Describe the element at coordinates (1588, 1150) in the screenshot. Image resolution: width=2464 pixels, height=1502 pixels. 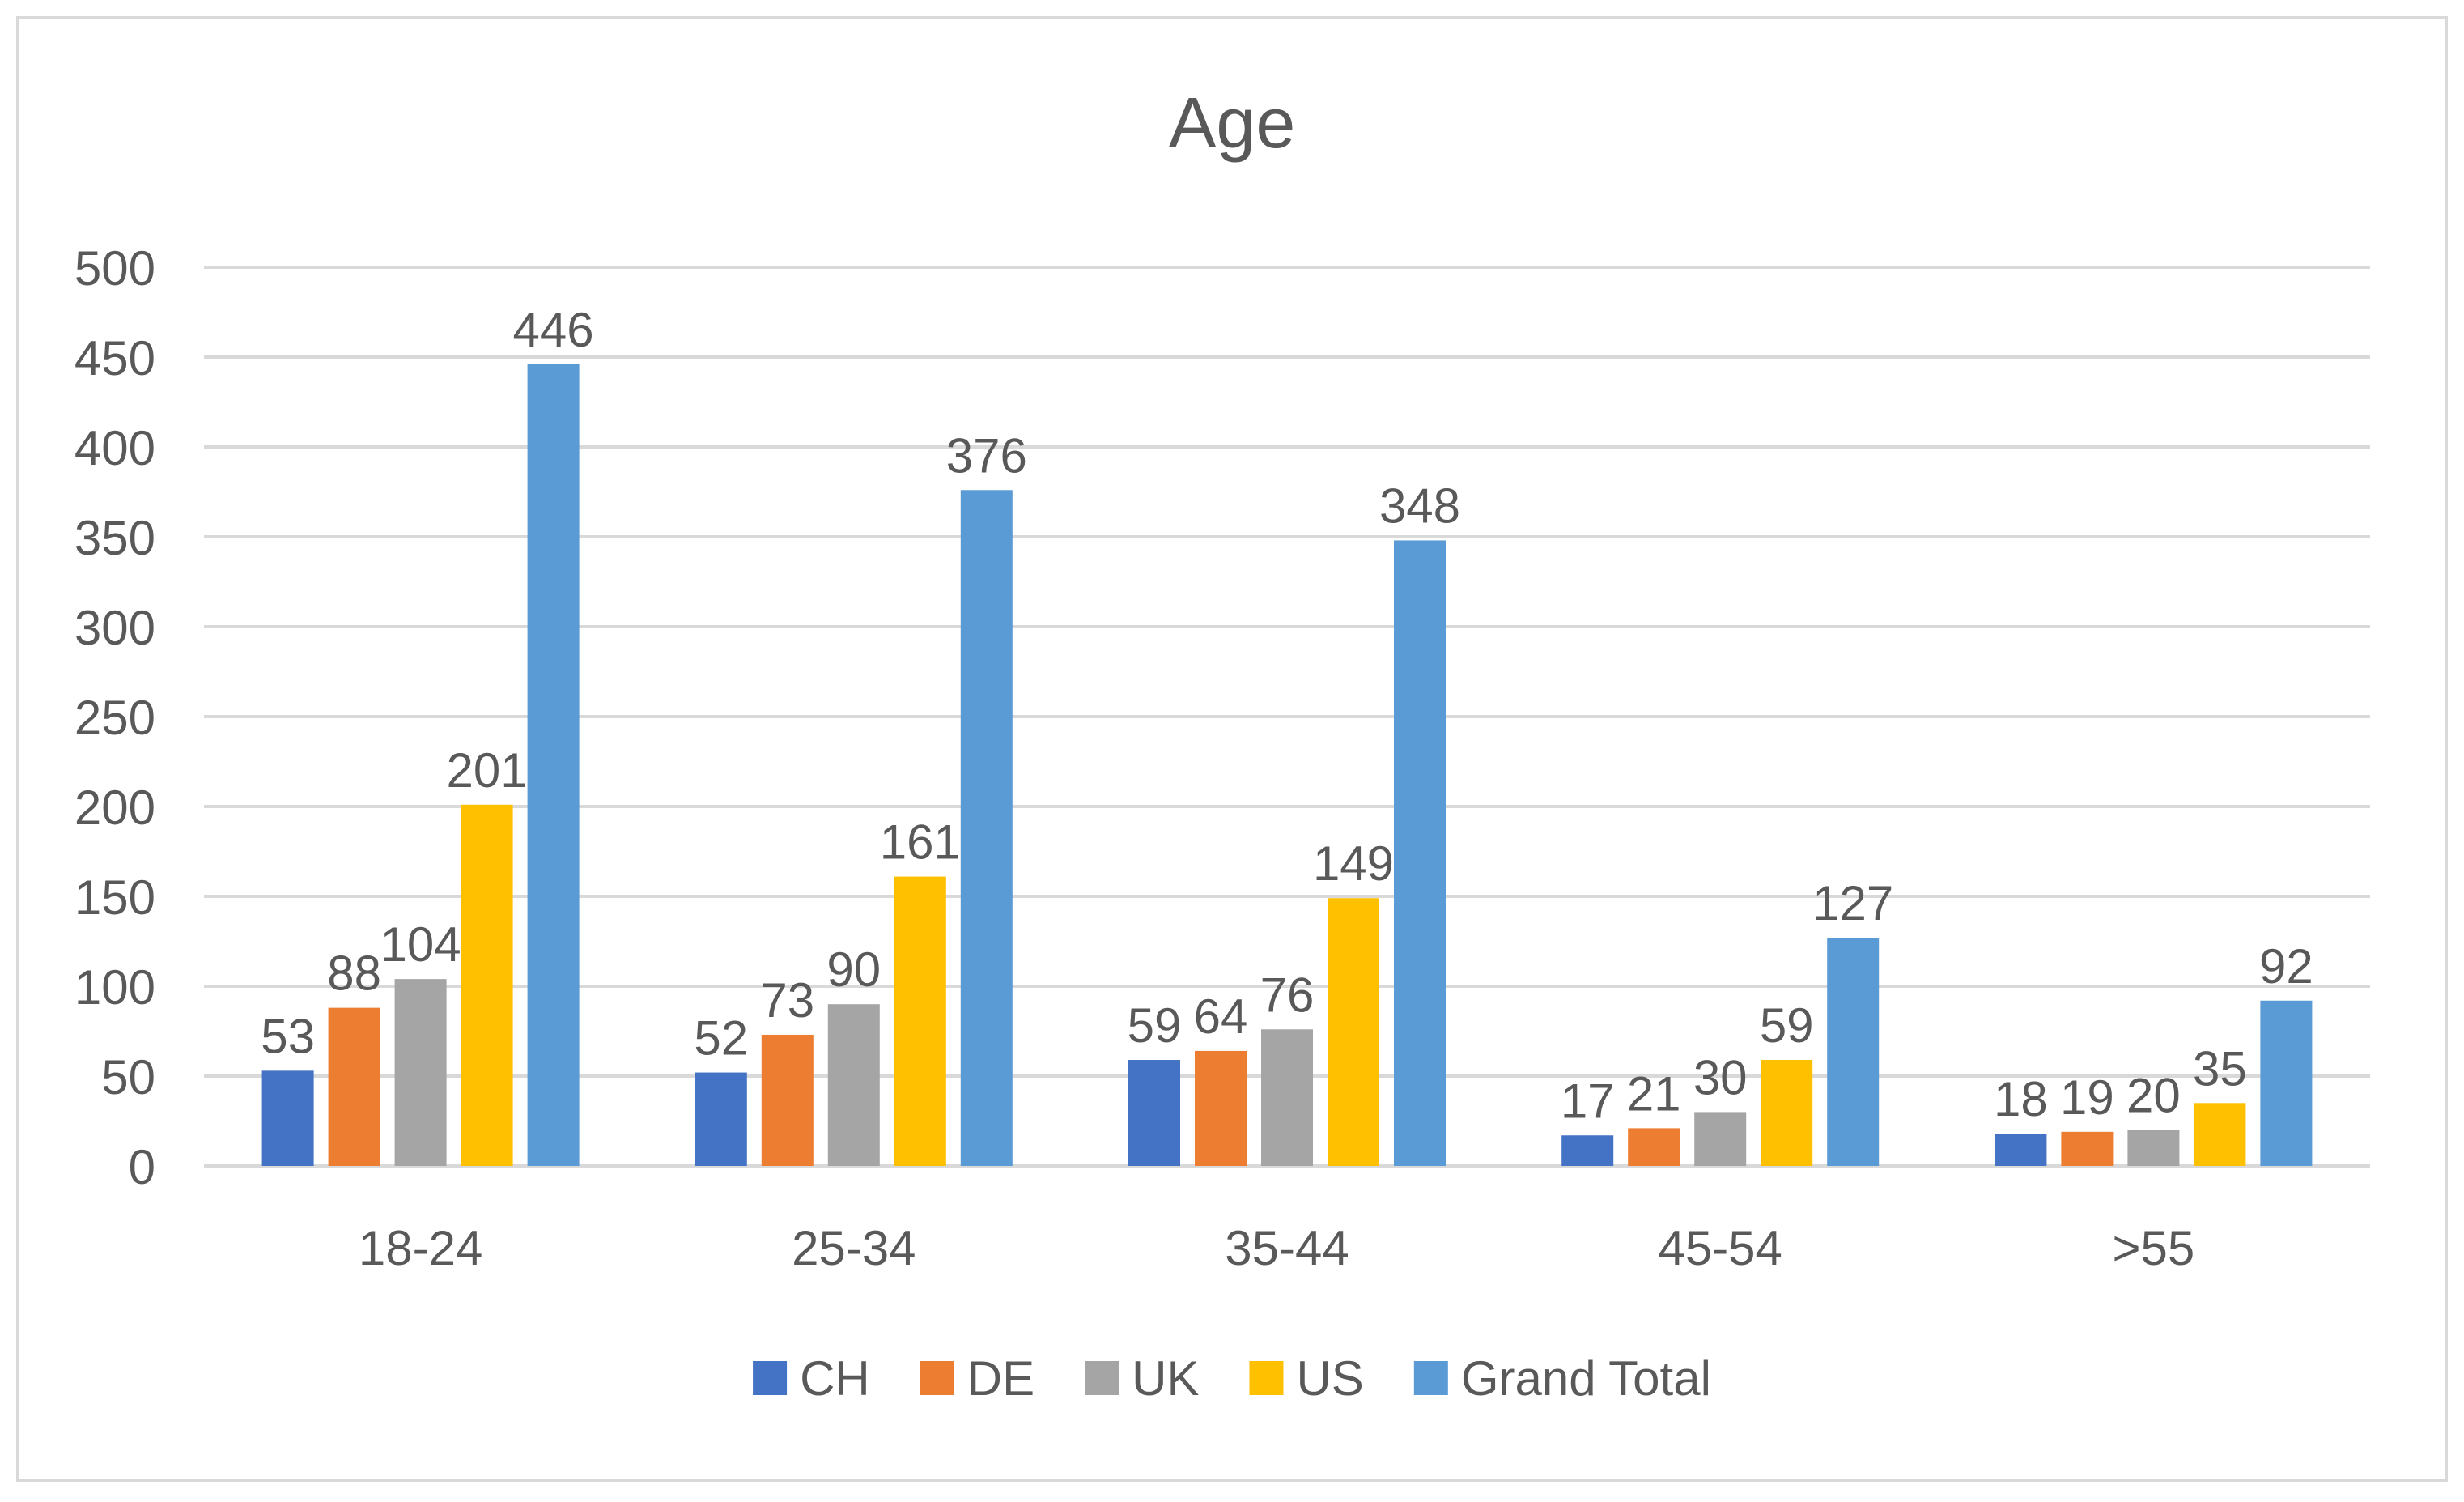
I see `bar-45-54-ch` at that location.